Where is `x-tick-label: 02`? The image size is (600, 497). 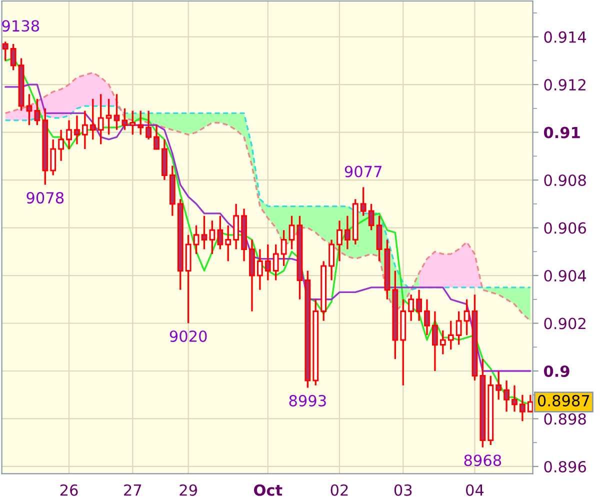 x-tick-label: 02 is located at coordinates (339, 490).